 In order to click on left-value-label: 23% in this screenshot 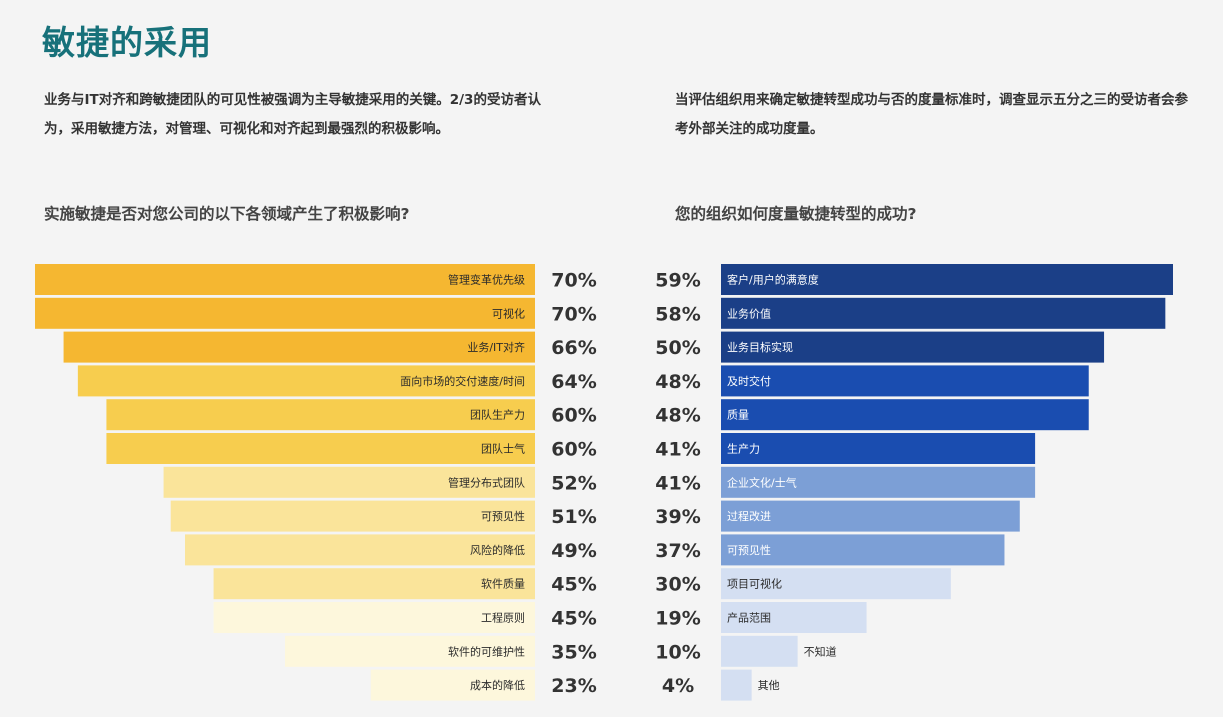, I will do `click(573, 686)`.